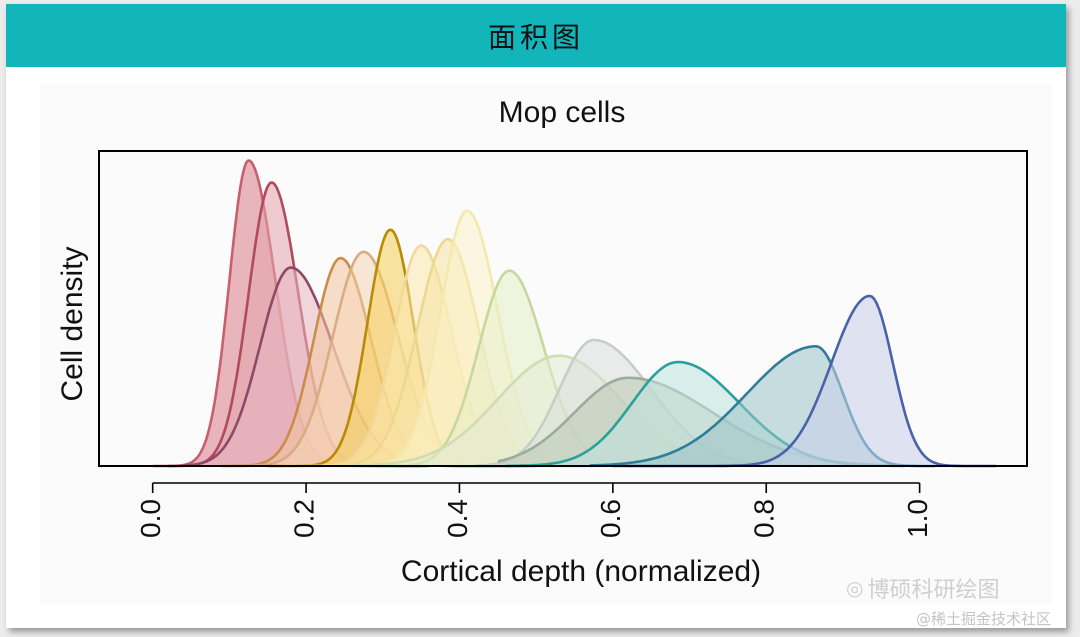 The image size is (1080, 637). I want to click on x-axis: 0.0 0.2 0.4 0.6 0.8 1.0, so click(534, 510).